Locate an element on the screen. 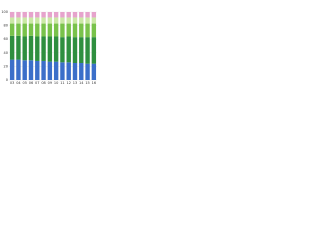 This screenshot has width=320, height=240. y-tick-label: 20 is located at coordinates (6, 66).